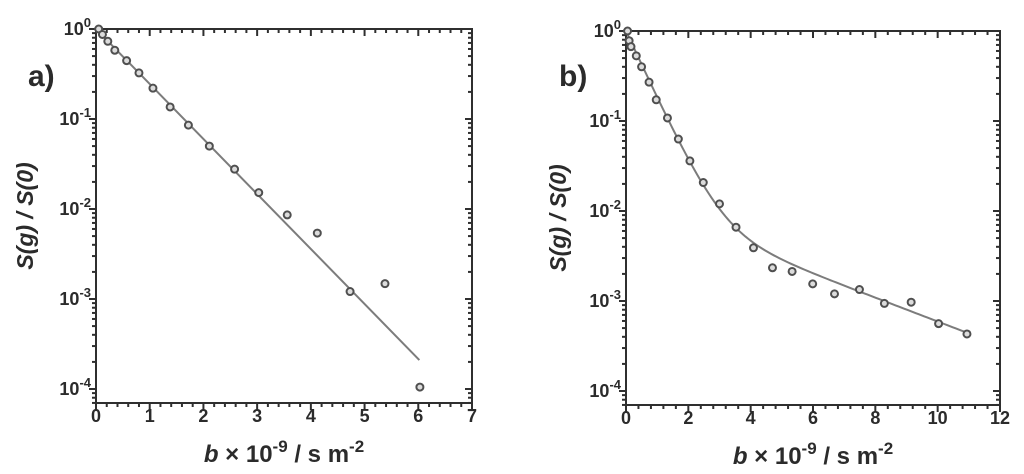 The image size is (1024, 474). Describe the element at coordinates (875, 418) in the screenshot. I see `x-tick-label: 8` at that location.